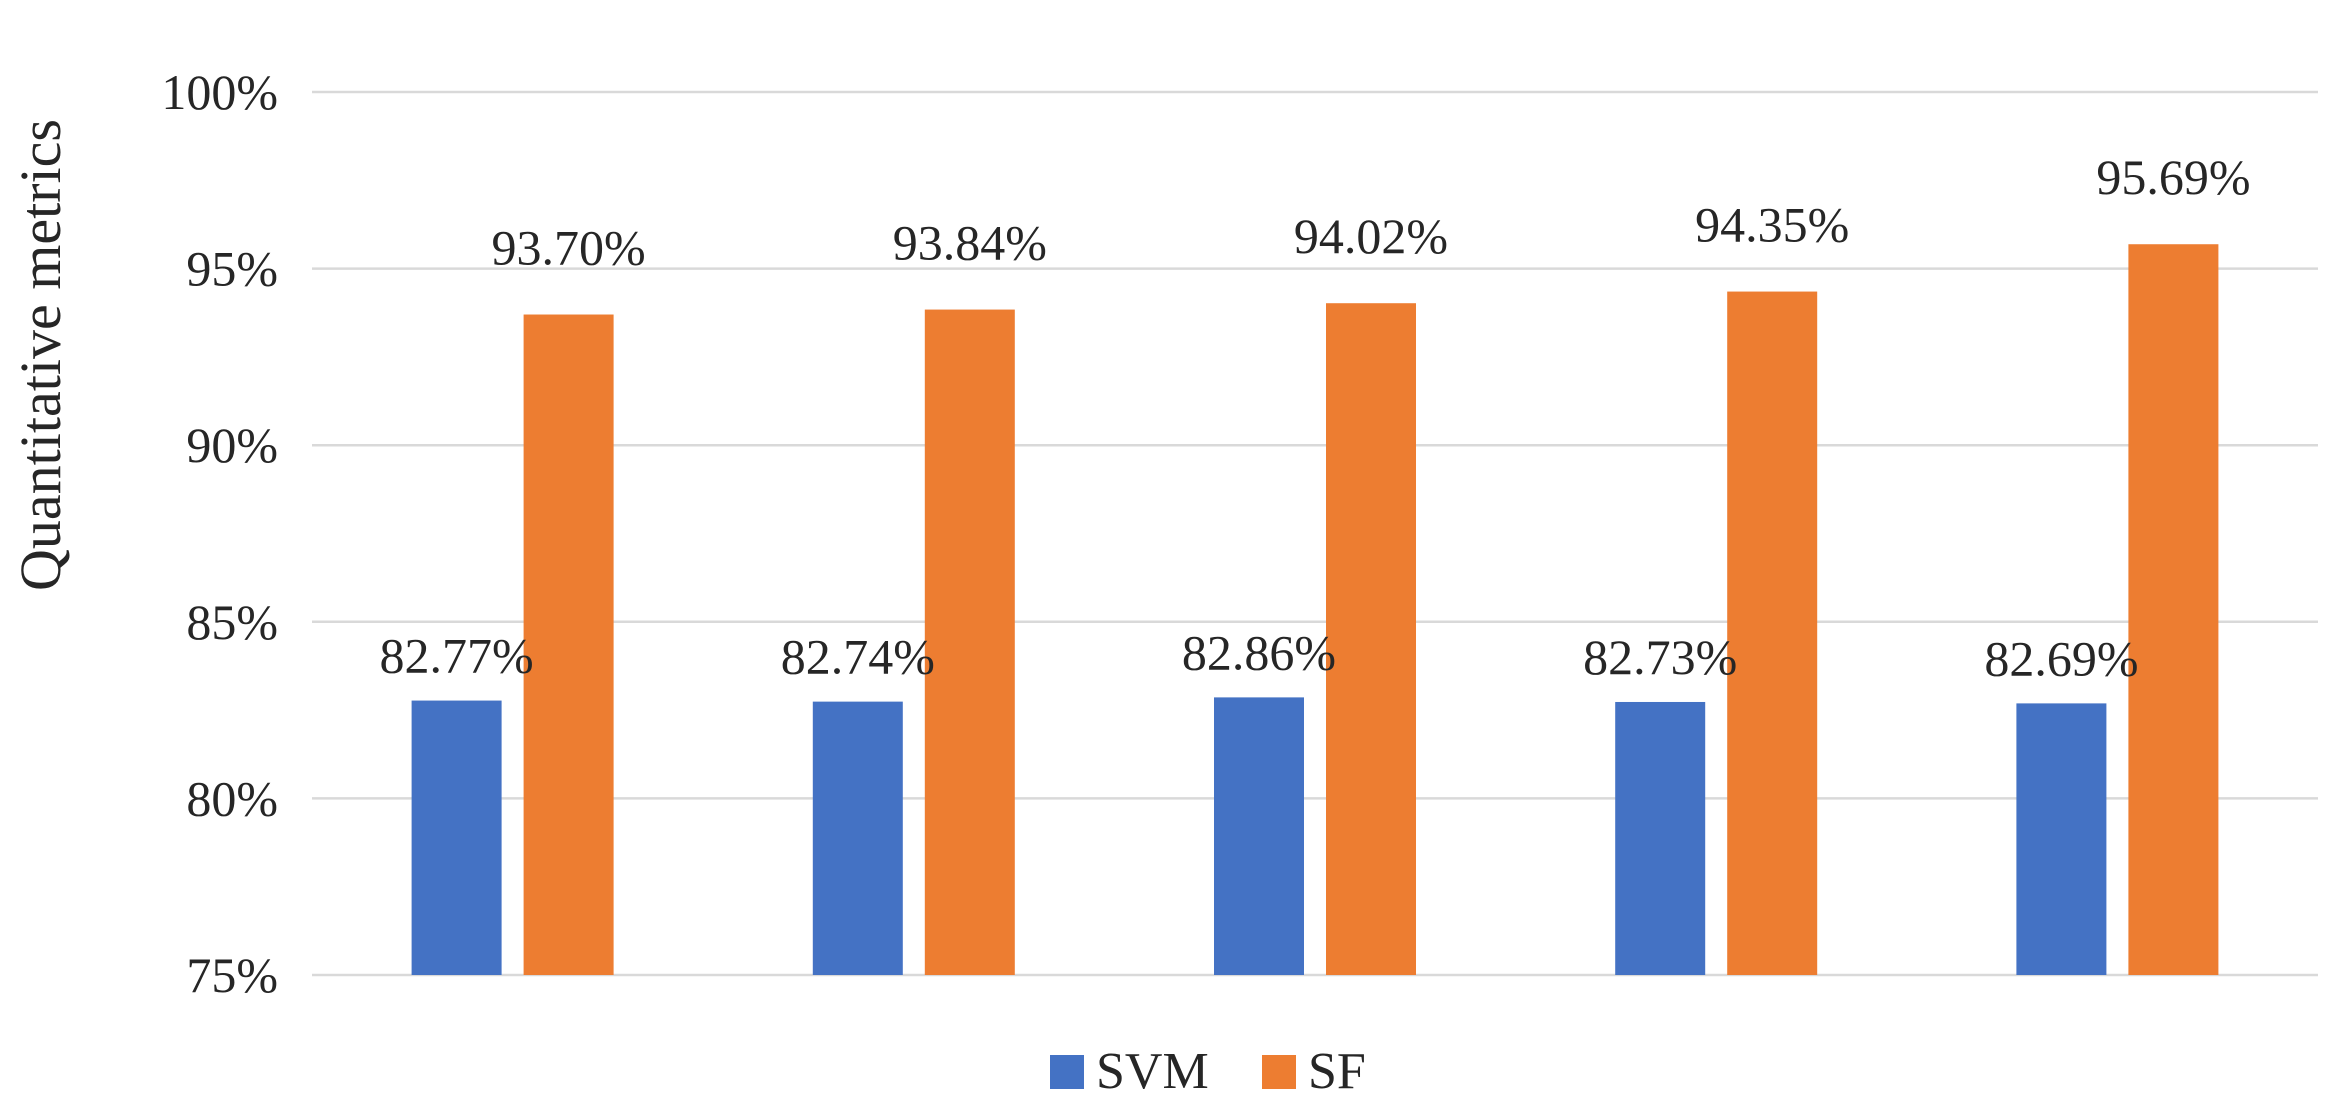 The width and height of the screenshot is (2328, 1112). Describe the element at coordinates (232, 798) in the screenshot. I see `y-tick-label: 80%` at that location.